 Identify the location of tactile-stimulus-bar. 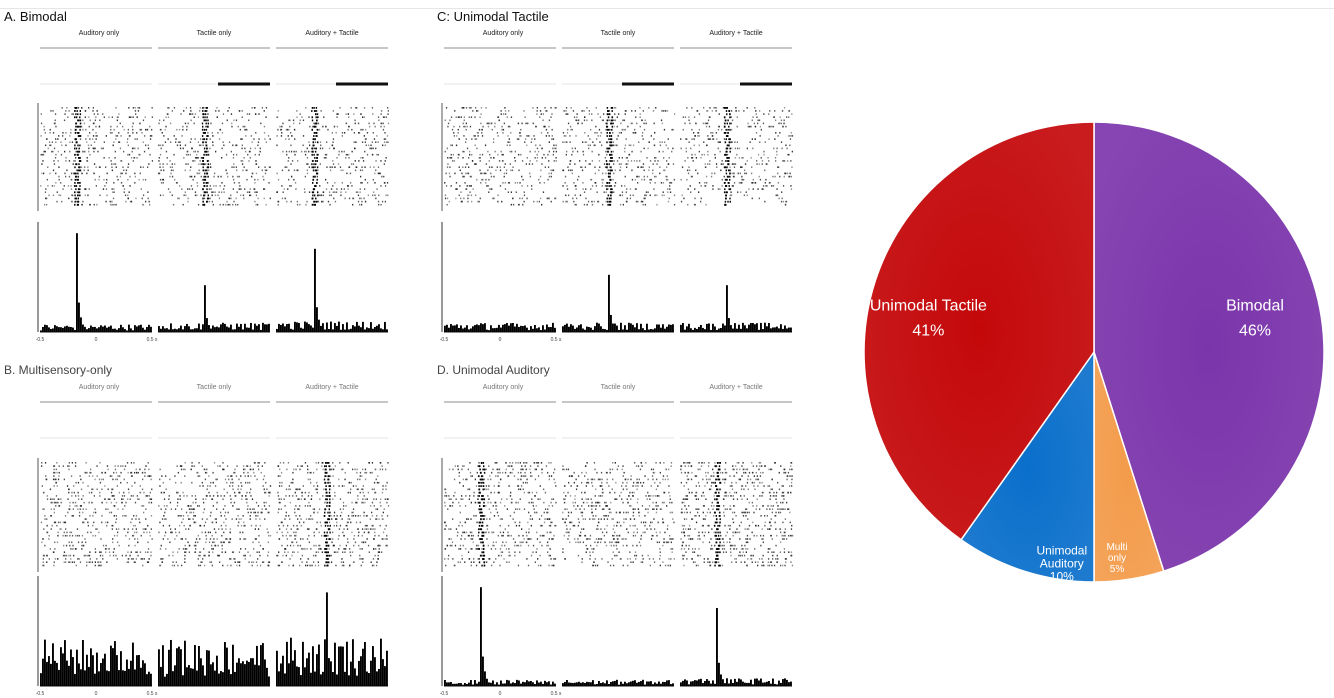
(244, 84).